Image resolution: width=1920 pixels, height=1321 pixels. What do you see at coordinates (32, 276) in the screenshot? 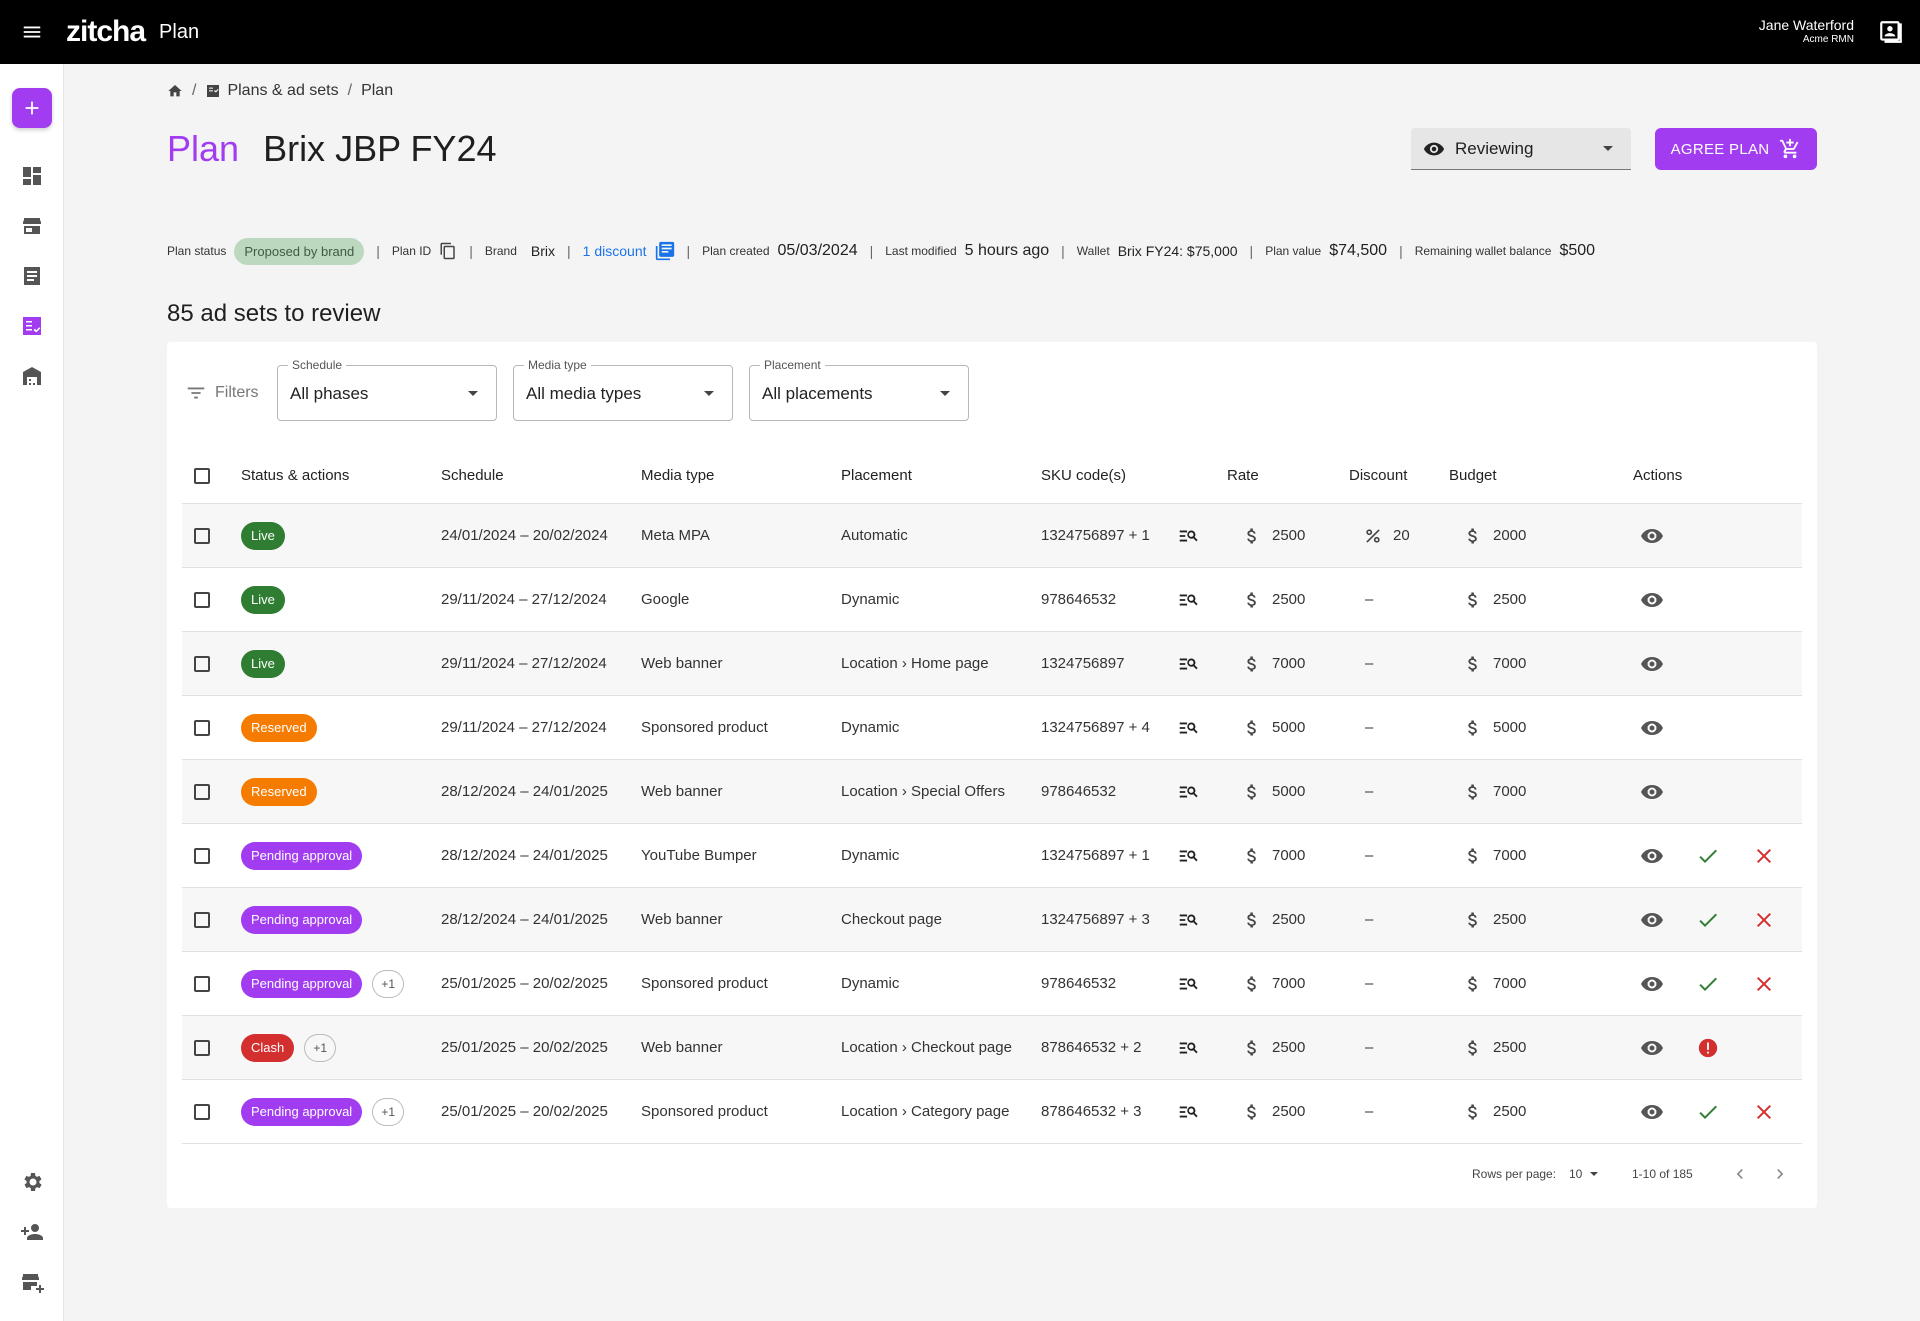
I see `list-icon` at bounding box center [32, 276].